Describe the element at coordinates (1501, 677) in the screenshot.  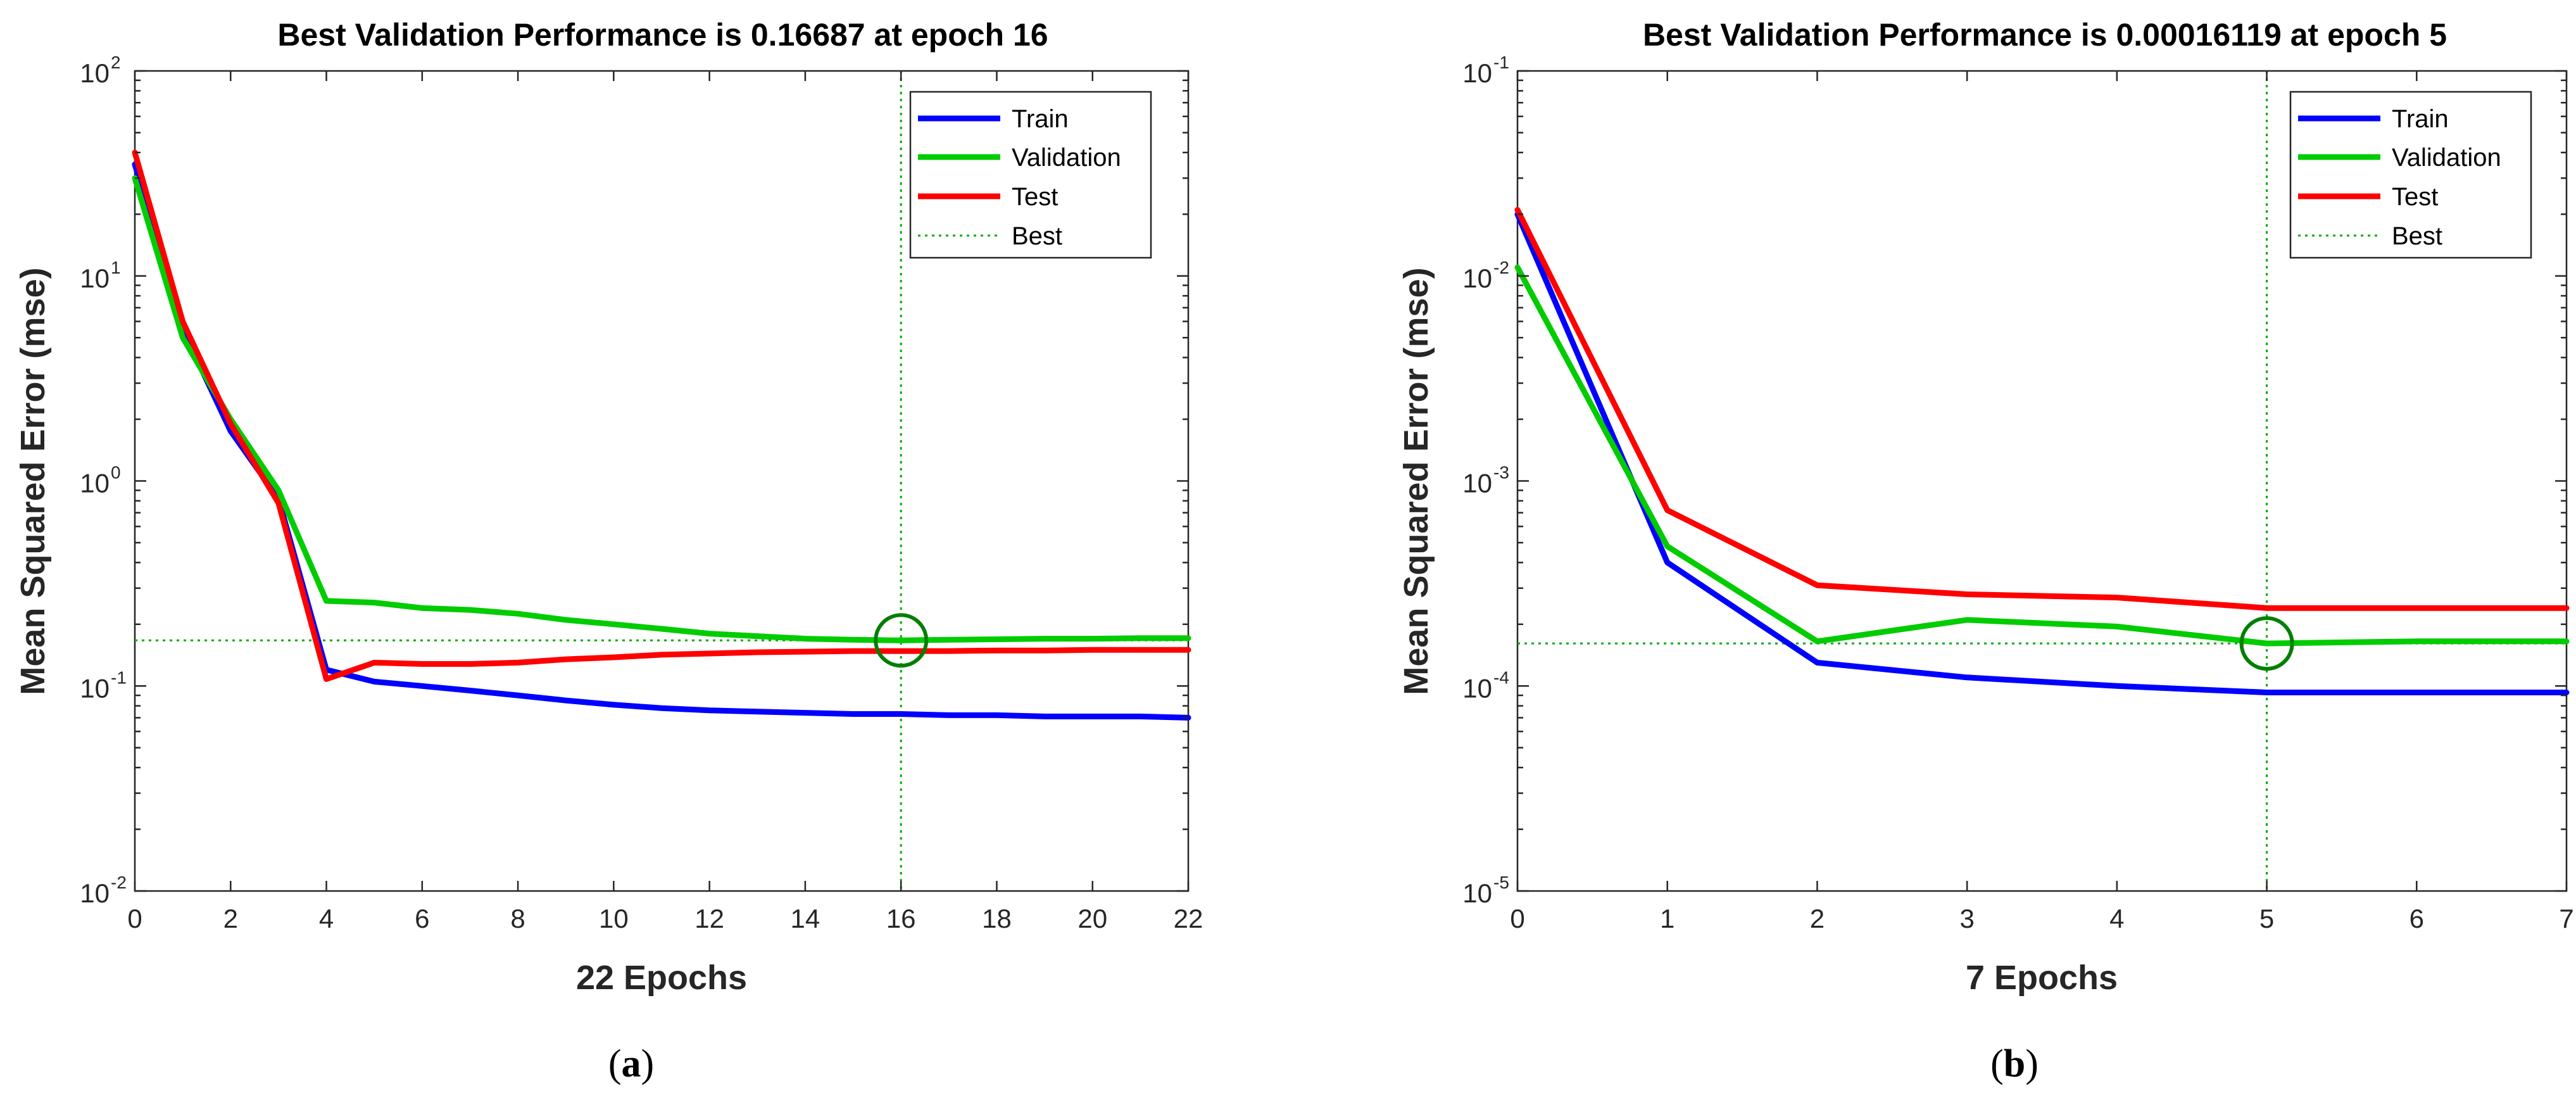
I see `chart-b-y-tick-exponent: -4` at that location.